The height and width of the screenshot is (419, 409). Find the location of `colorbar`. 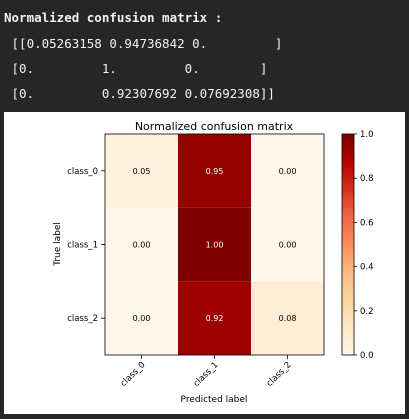

colorbar is located at coordinates (348, 244).